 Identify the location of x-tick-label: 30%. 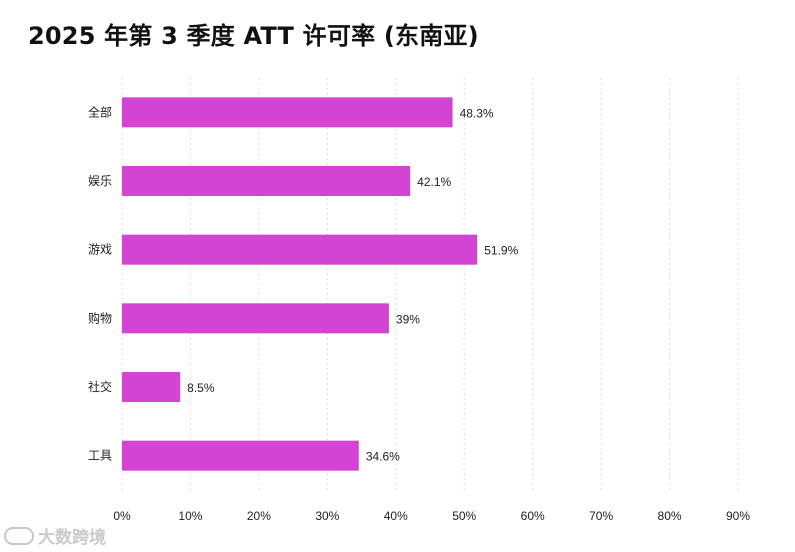
(327, 516).